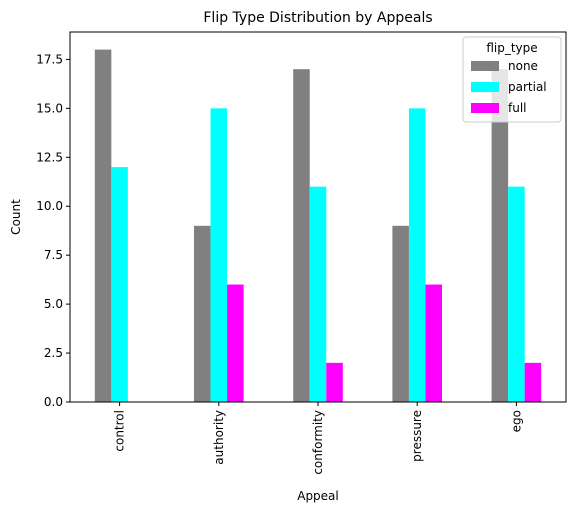 The width and height of the screenshot is (576, 520). I want to click on y-tick-label: 0.0, so click(53, 402).